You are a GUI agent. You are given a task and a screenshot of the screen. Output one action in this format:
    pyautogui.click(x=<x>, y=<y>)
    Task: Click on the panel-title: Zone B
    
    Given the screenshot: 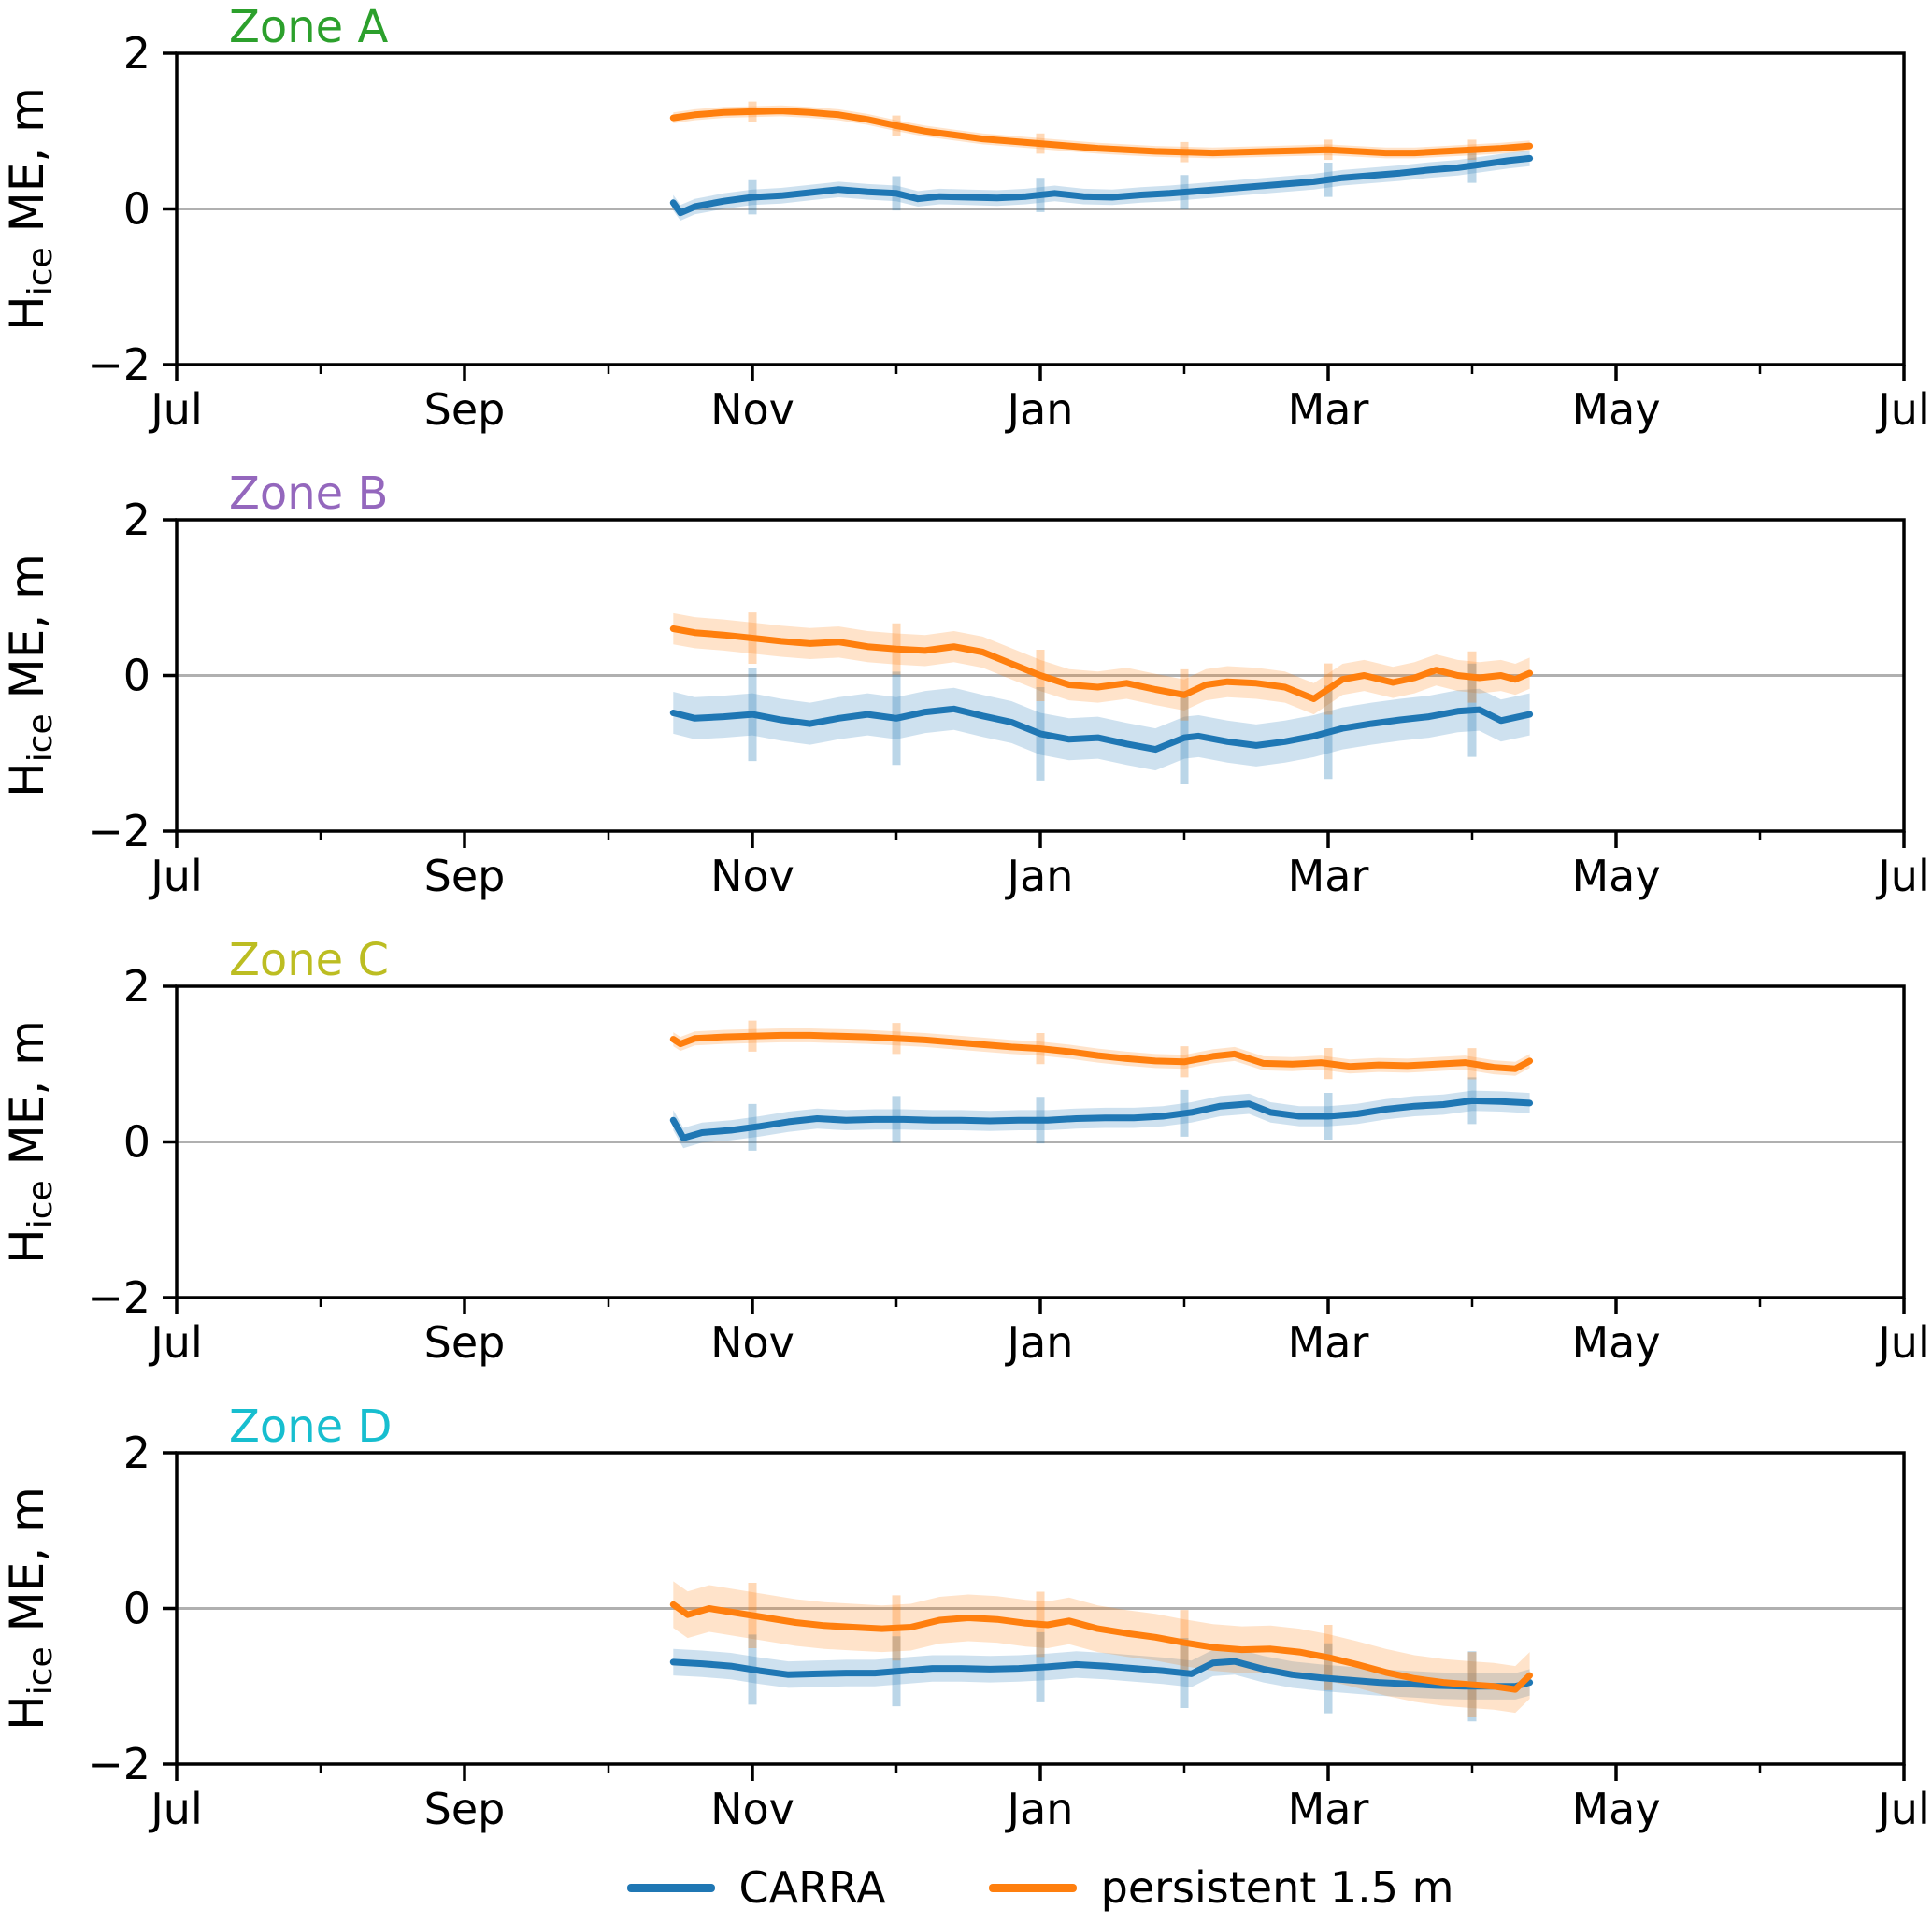 What is the action you would take?
    pyautogui.click(x=308, y=493)
    